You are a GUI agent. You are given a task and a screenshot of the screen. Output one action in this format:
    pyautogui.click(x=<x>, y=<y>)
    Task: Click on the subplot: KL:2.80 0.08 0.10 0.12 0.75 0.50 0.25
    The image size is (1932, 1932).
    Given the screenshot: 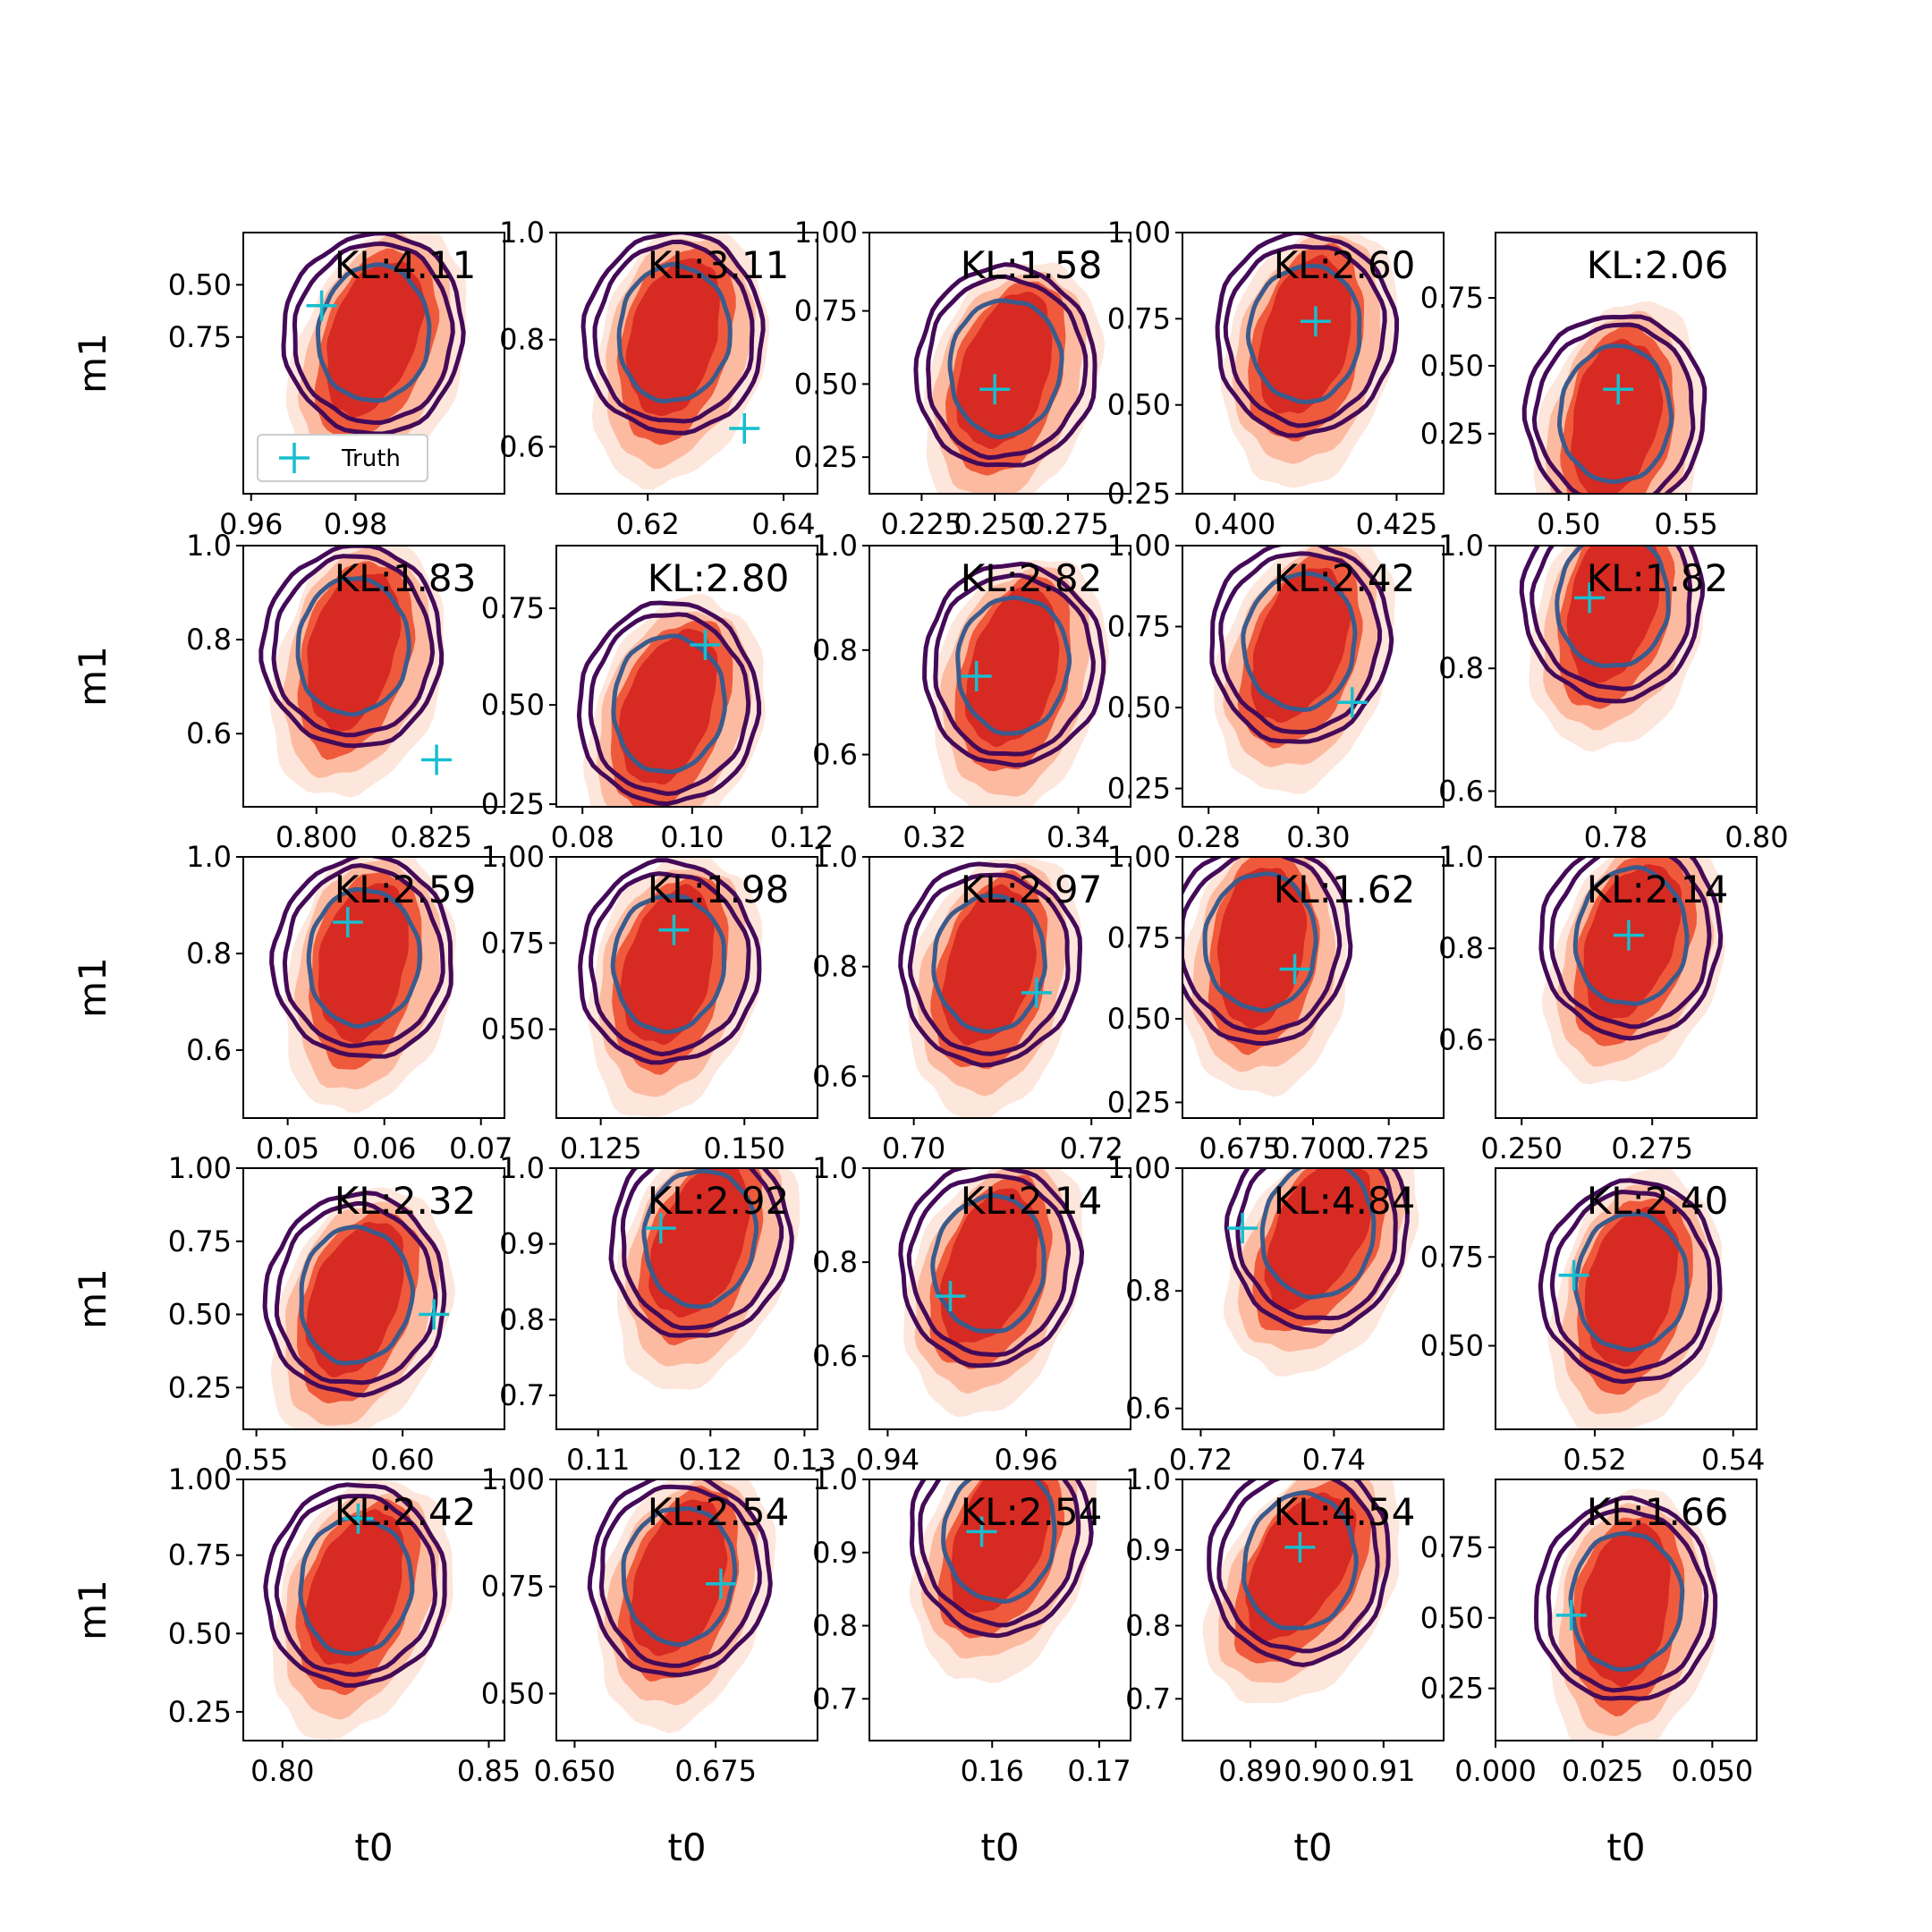 What is the action you would take?
    pyautogui.click(x=657, y=699)
    